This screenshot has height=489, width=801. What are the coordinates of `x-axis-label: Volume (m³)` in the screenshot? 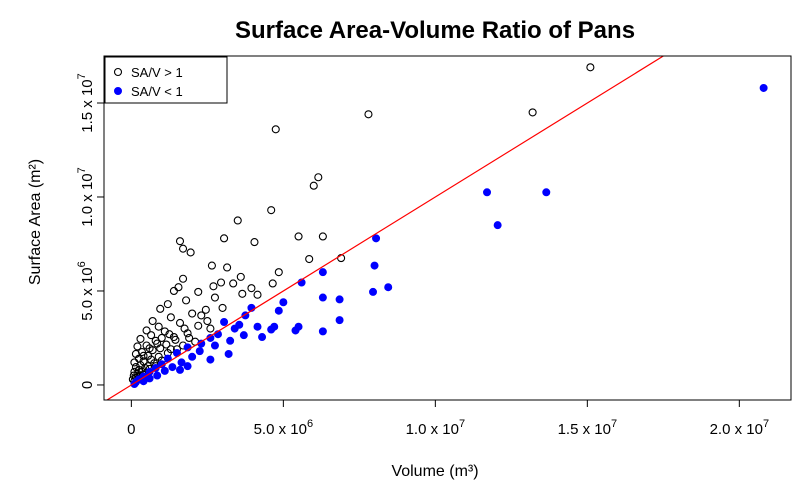 It's located at (434, 471).